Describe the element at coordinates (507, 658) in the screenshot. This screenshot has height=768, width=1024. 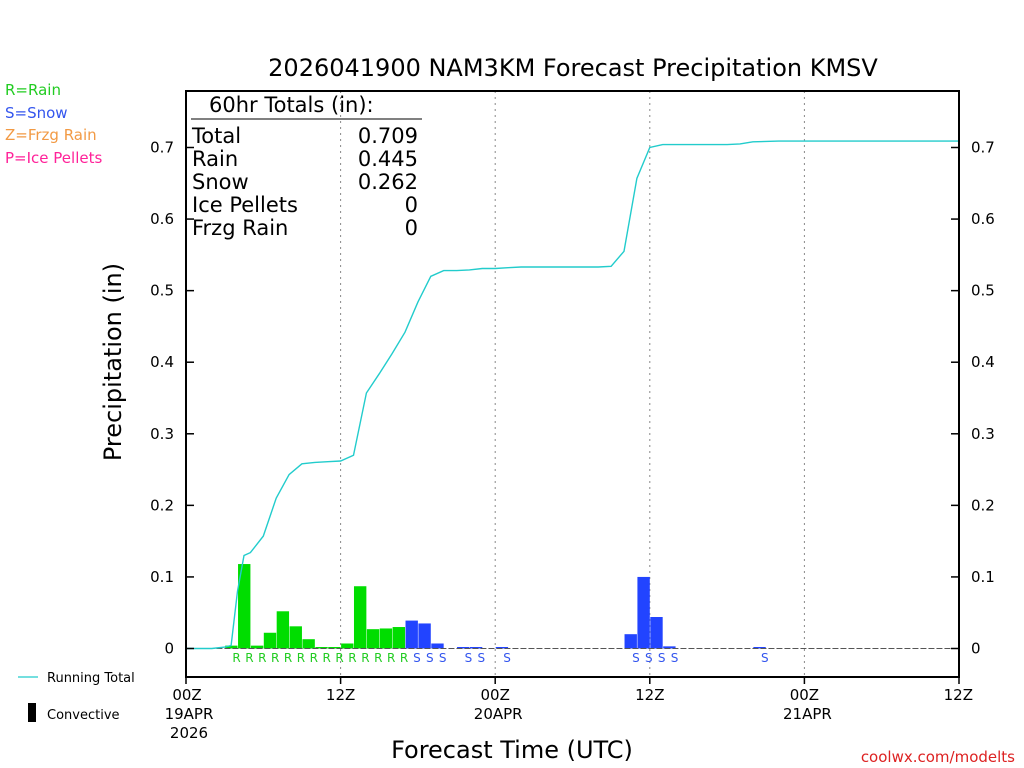
I see `type-letter-hour-25: S` at that location.